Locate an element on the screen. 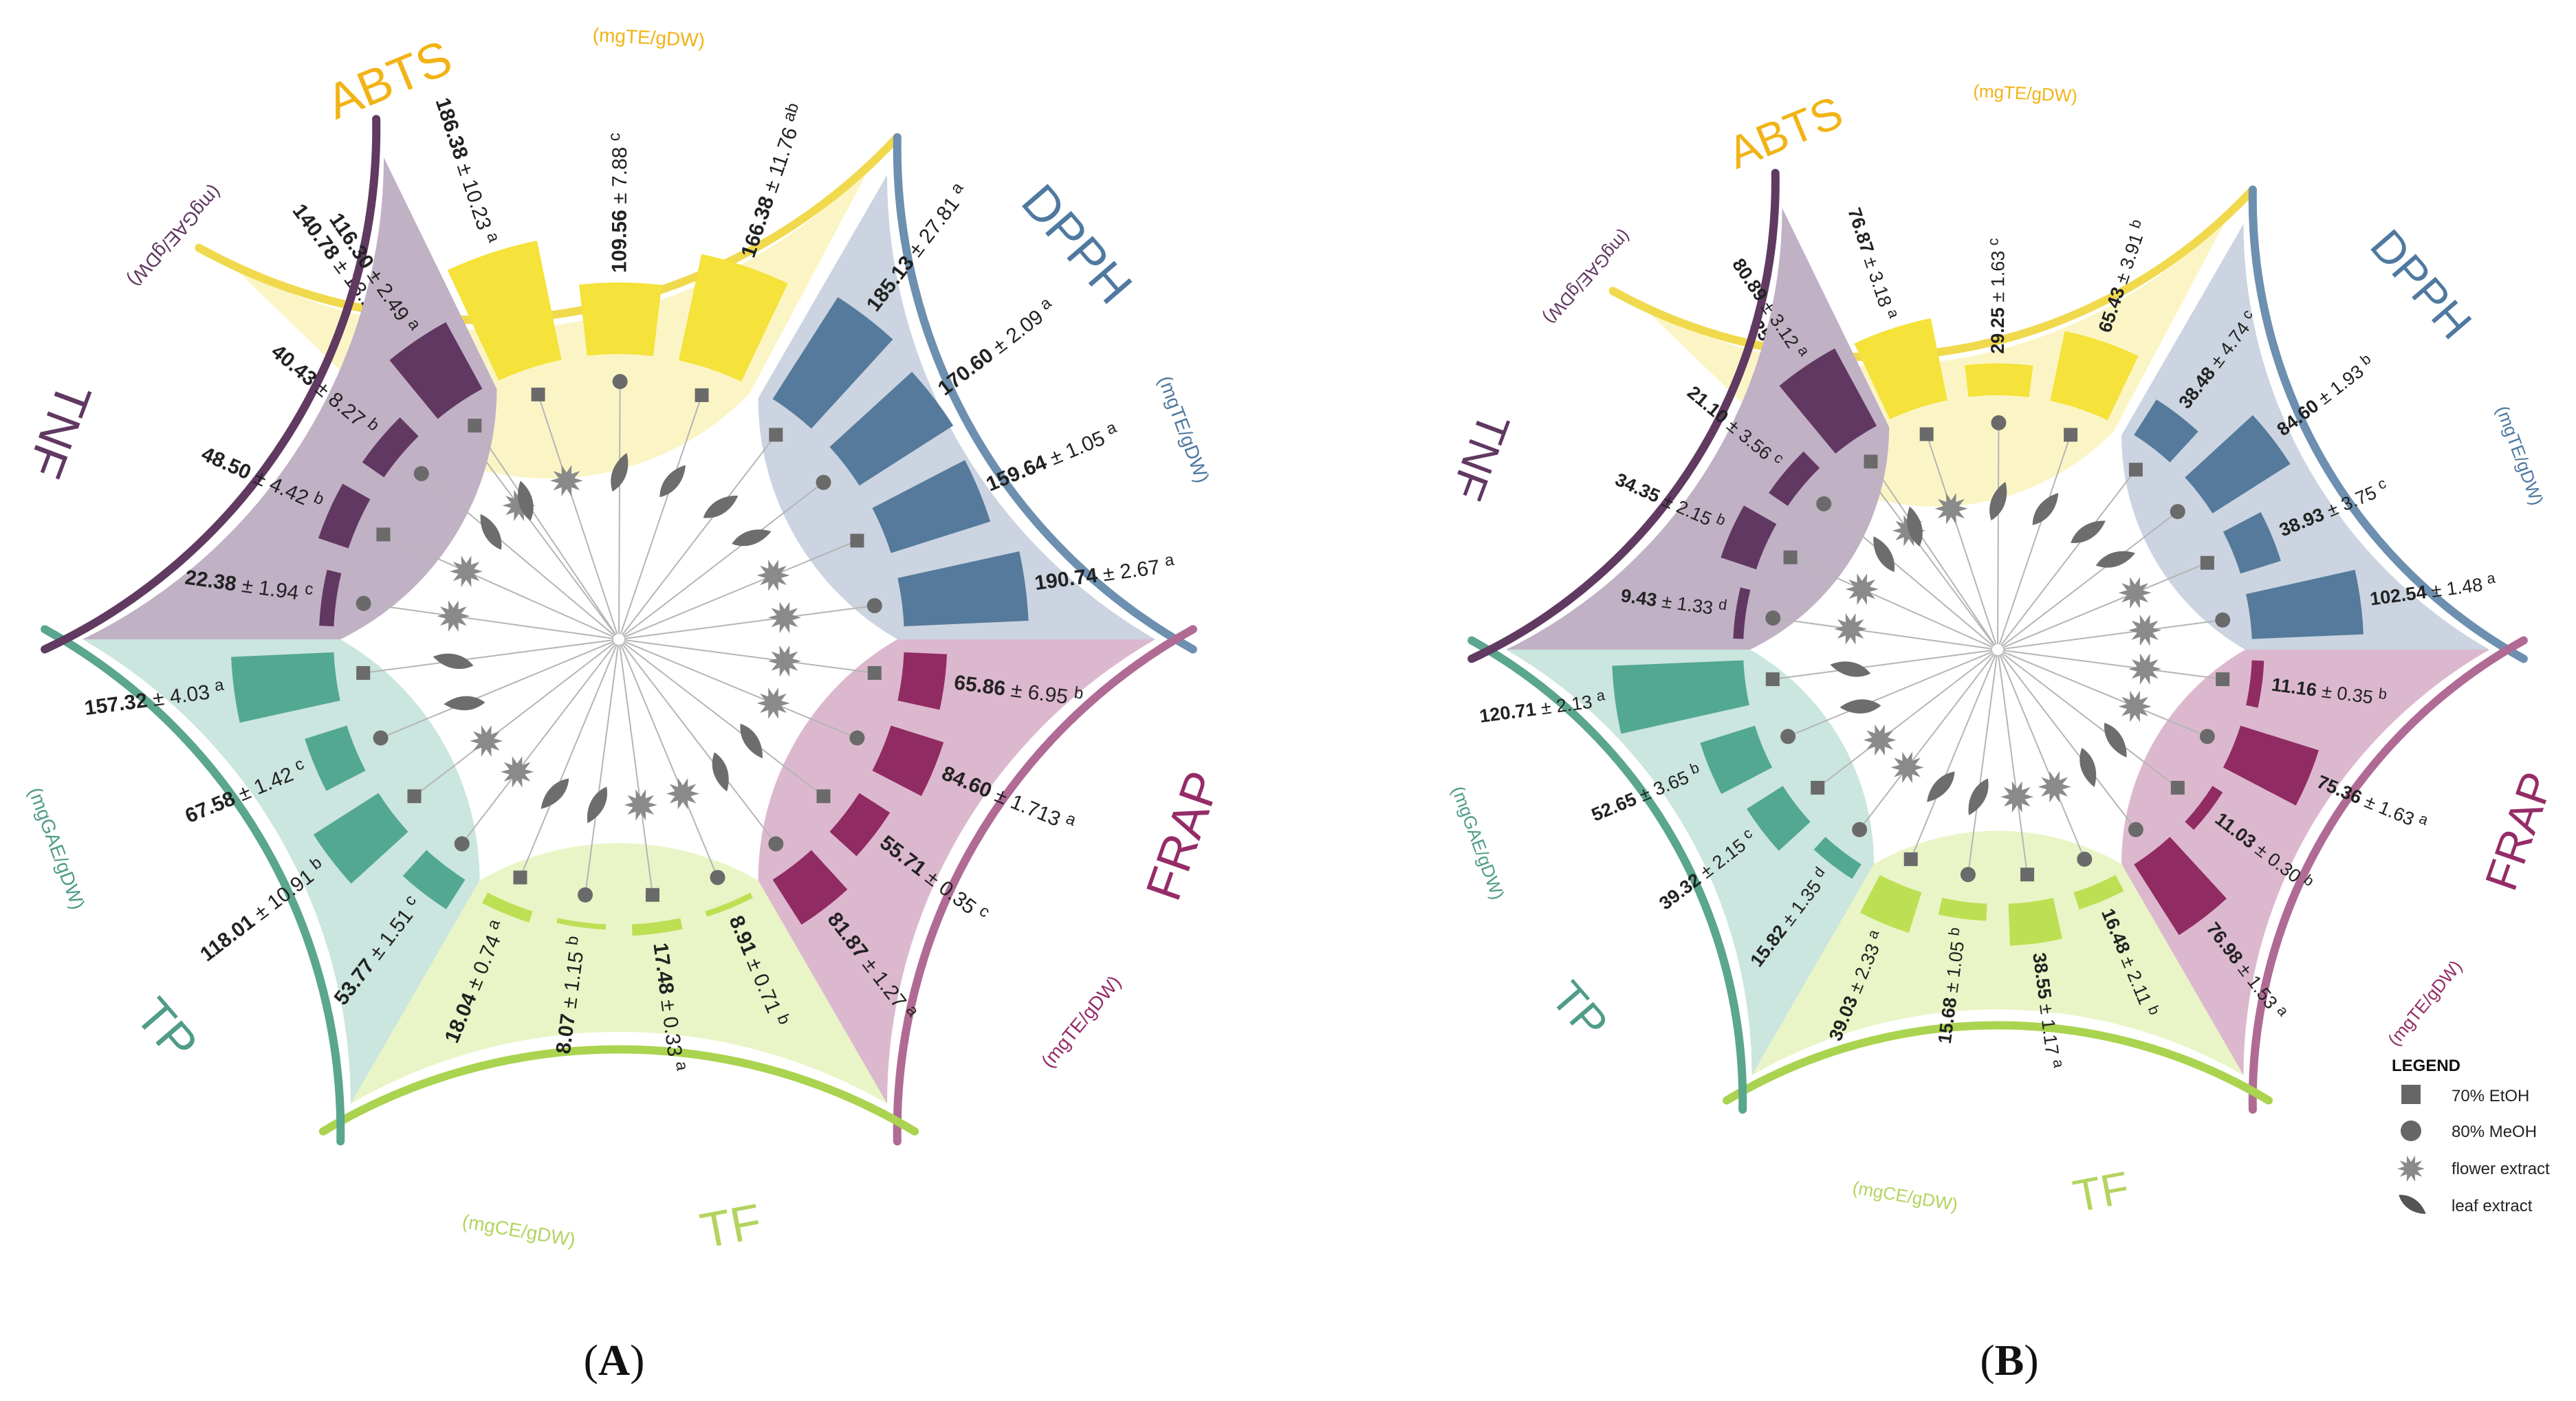  panel-b-caption: (B) is located at coordinates (2009, 1360).